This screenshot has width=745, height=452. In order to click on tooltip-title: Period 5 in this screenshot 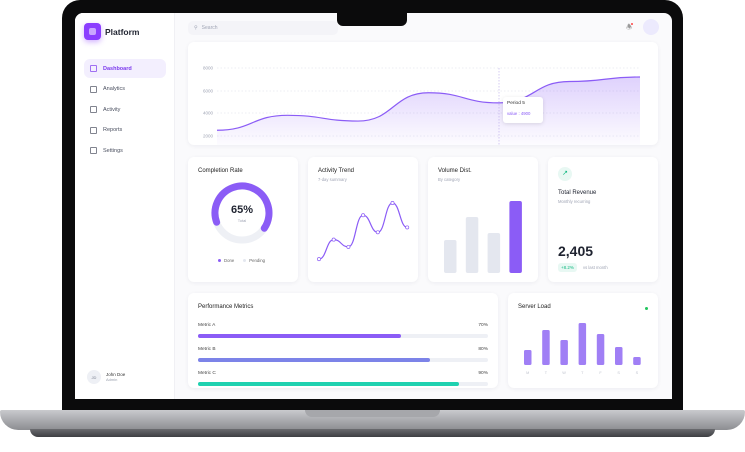, I will do `click(516, 103)`.